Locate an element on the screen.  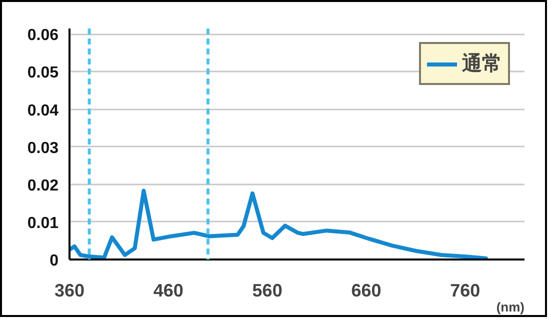
y-tick-label: 0.06 is located at coordinates (43, 35).